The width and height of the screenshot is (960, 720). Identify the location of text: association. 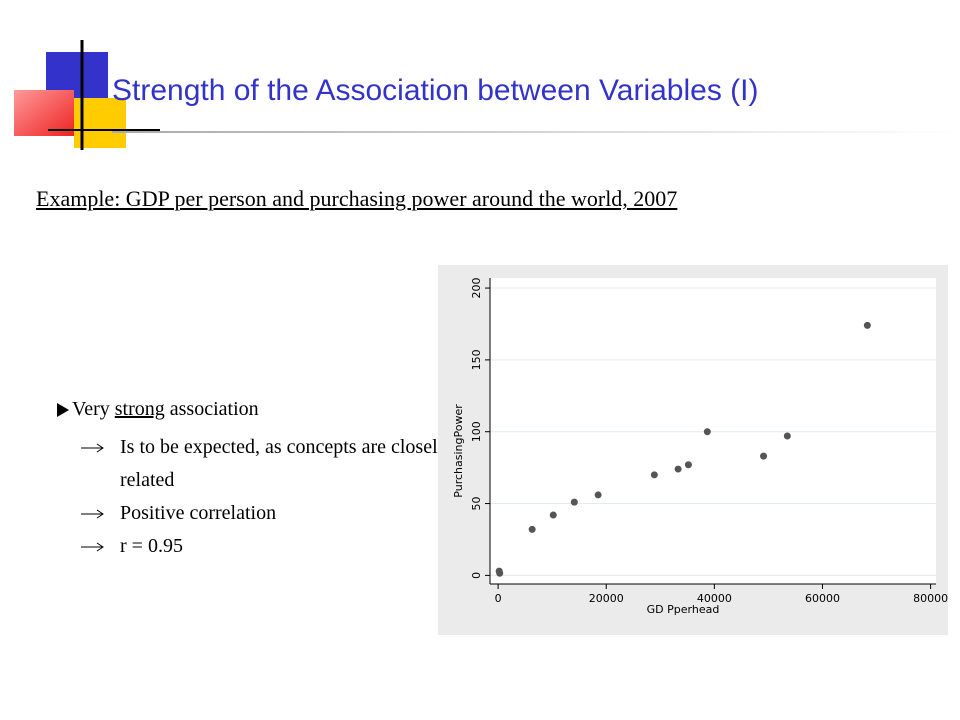
(211, 409).